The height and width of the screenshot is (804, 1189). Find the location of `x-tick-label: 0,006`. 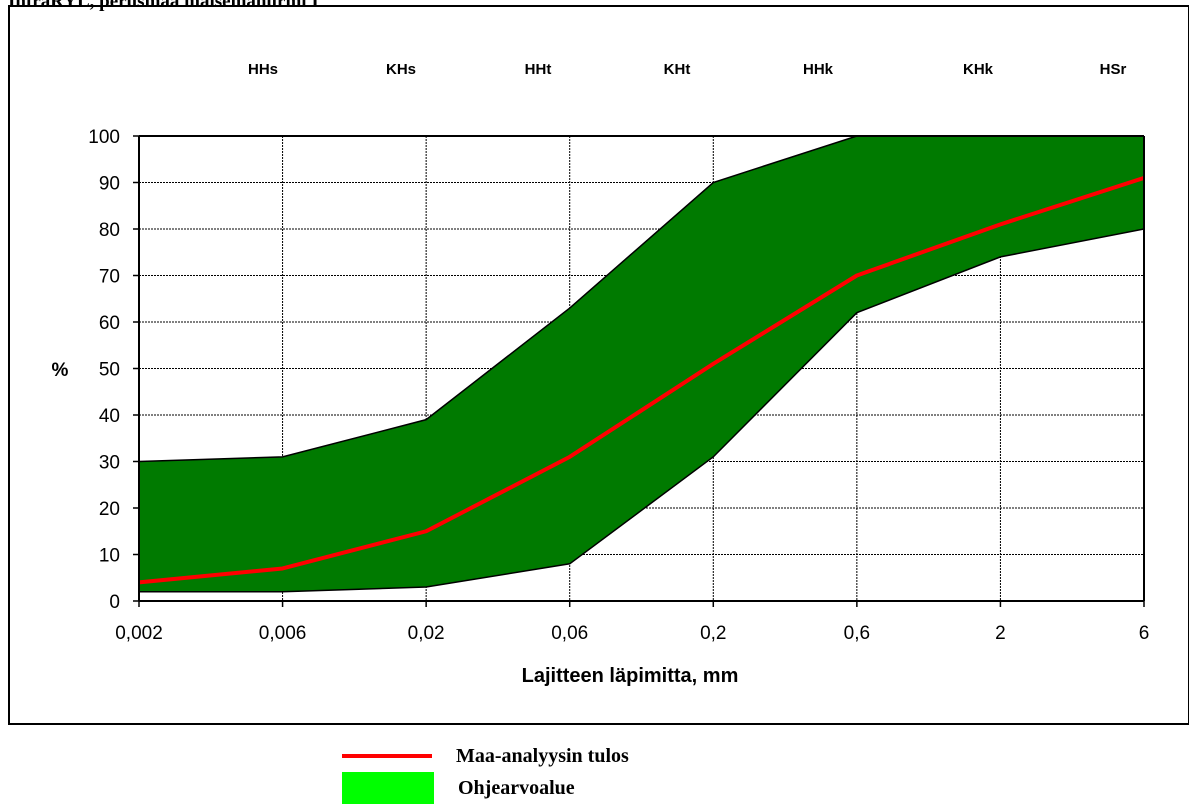

x-tick-label: 0,006 is located at coordinates (283, 633).